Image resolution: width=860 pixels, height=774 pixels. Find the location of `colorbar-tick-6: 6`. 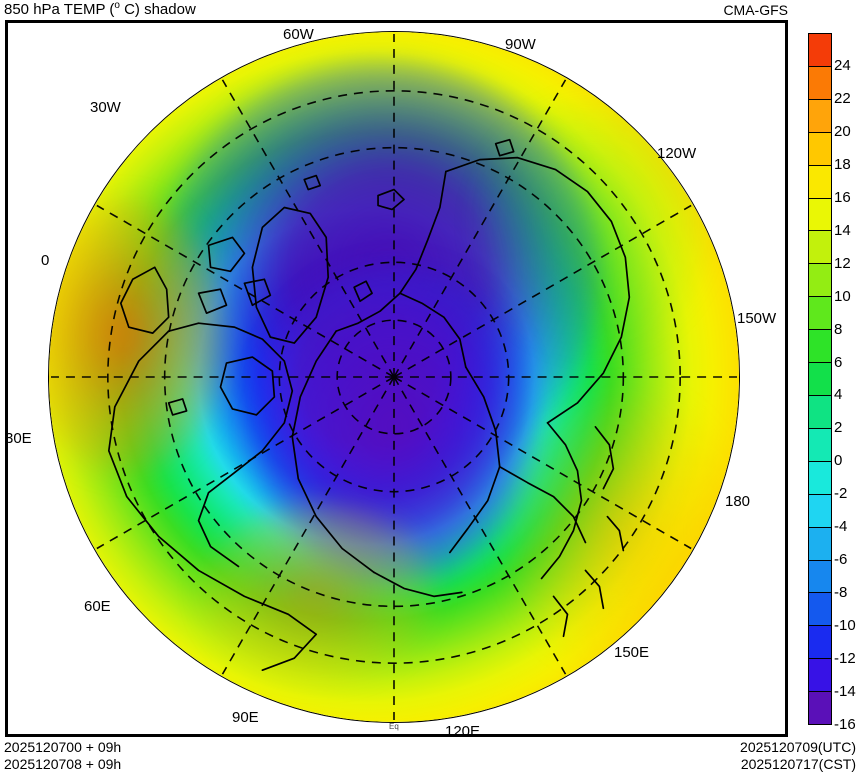

colorbar-tick-6: 6 is located at coordinates (838, 362).